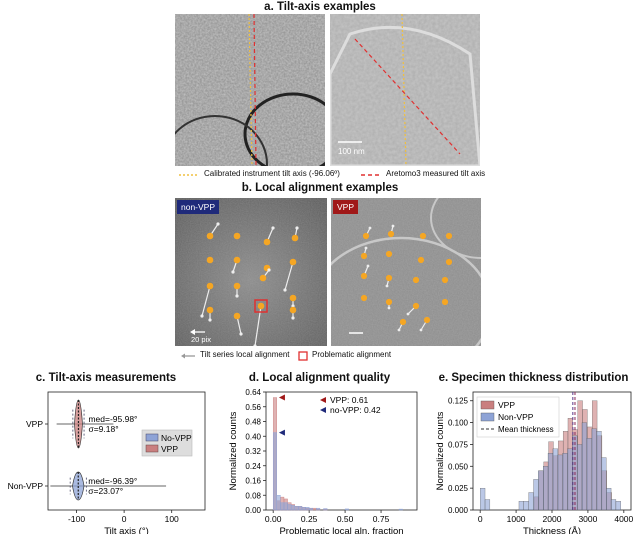  What do you see at coordinates (245, 354) in the screenshot?
I see `legend-arrow-label: Tilt series local alignment` at bounding box center [245, 354].